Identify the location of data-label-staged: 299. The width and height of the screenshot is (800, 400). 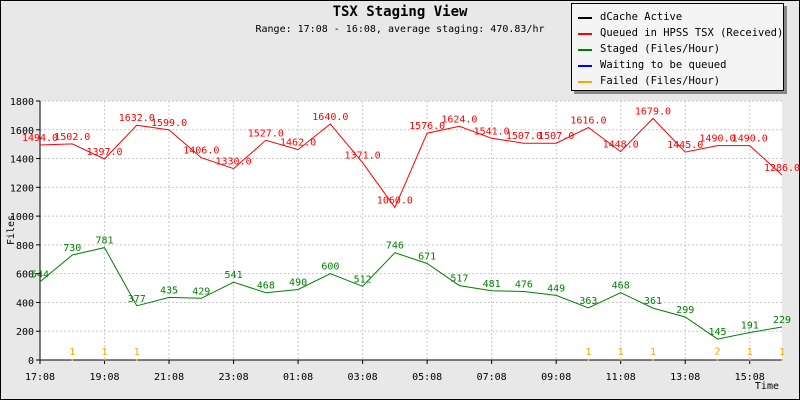
(685, 310).